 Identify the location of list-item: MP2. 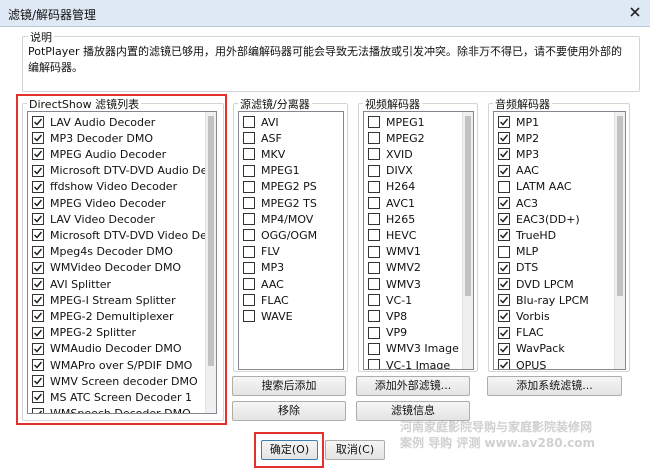
(518, 138).